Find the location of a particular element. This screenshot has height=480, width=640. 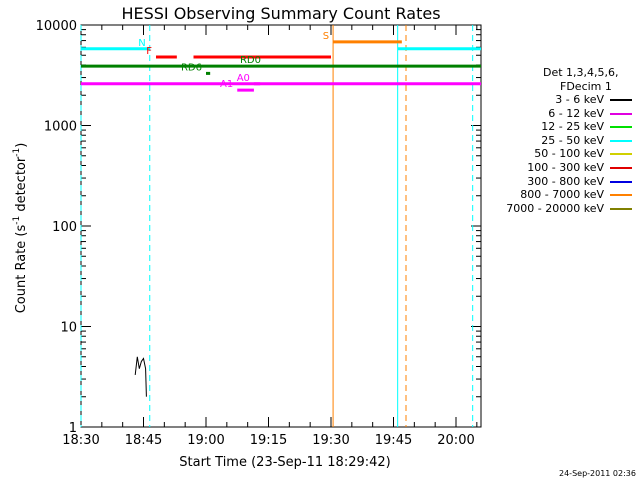

legend-title-line1: Det 1,3,4,5,6, is located at coordinates (581, 72).